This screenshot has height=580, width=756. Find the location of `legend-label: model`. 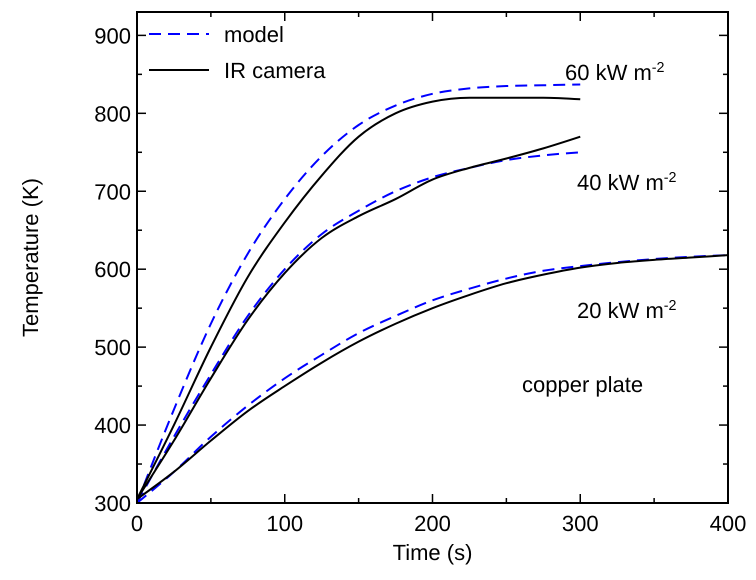

legend-label: model is located at coordinates (254, 34).